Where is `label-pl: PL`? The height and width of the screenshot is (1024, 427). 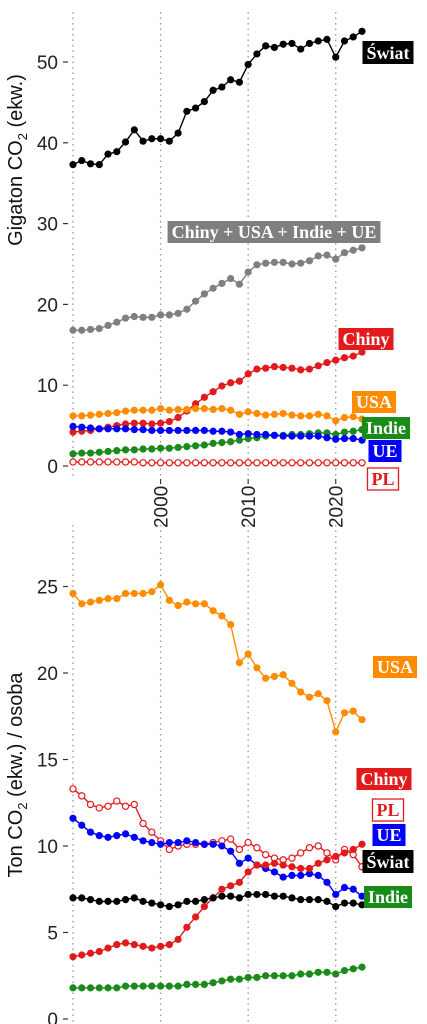 label-pl: PL is located at coordinates (383, 479).